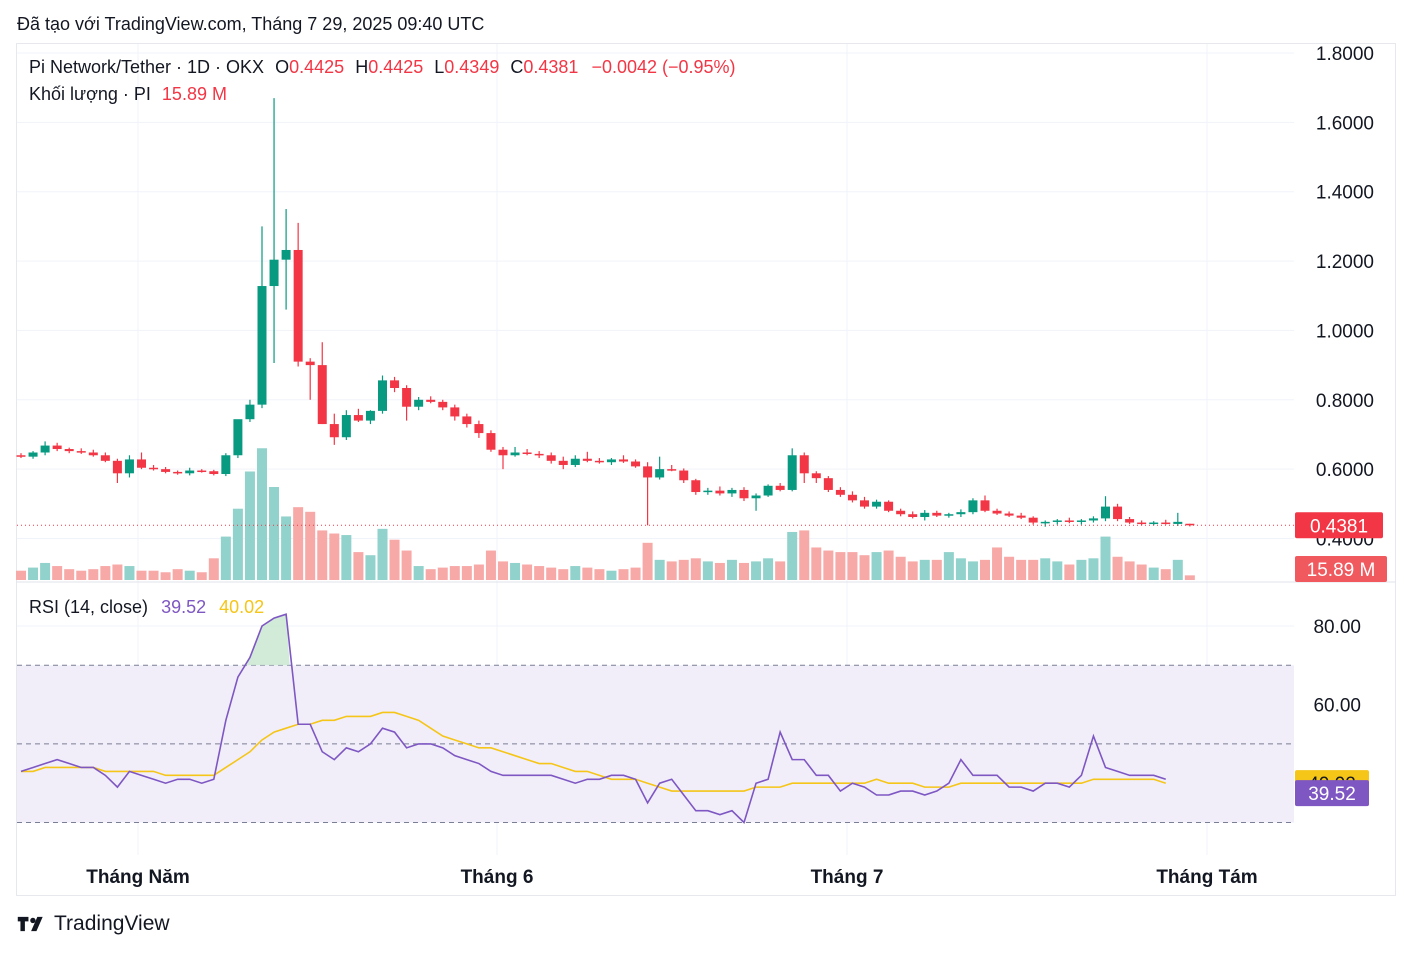  Describe the element at coordinates (112, 923) in the screenshot. I see `tradingview-brand: TradingView` at that location.